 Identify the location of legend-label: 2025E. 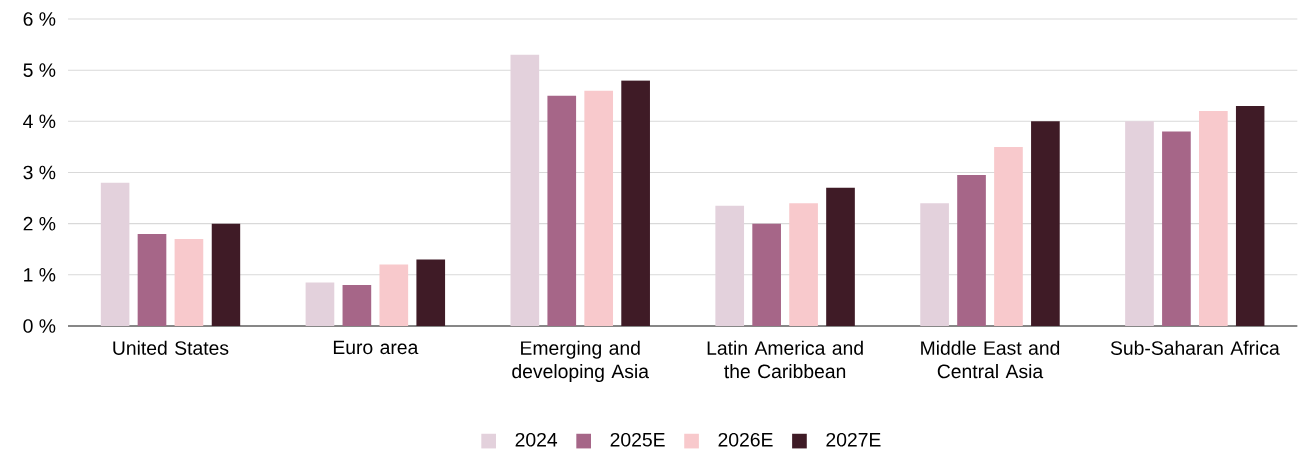
(637, 439).